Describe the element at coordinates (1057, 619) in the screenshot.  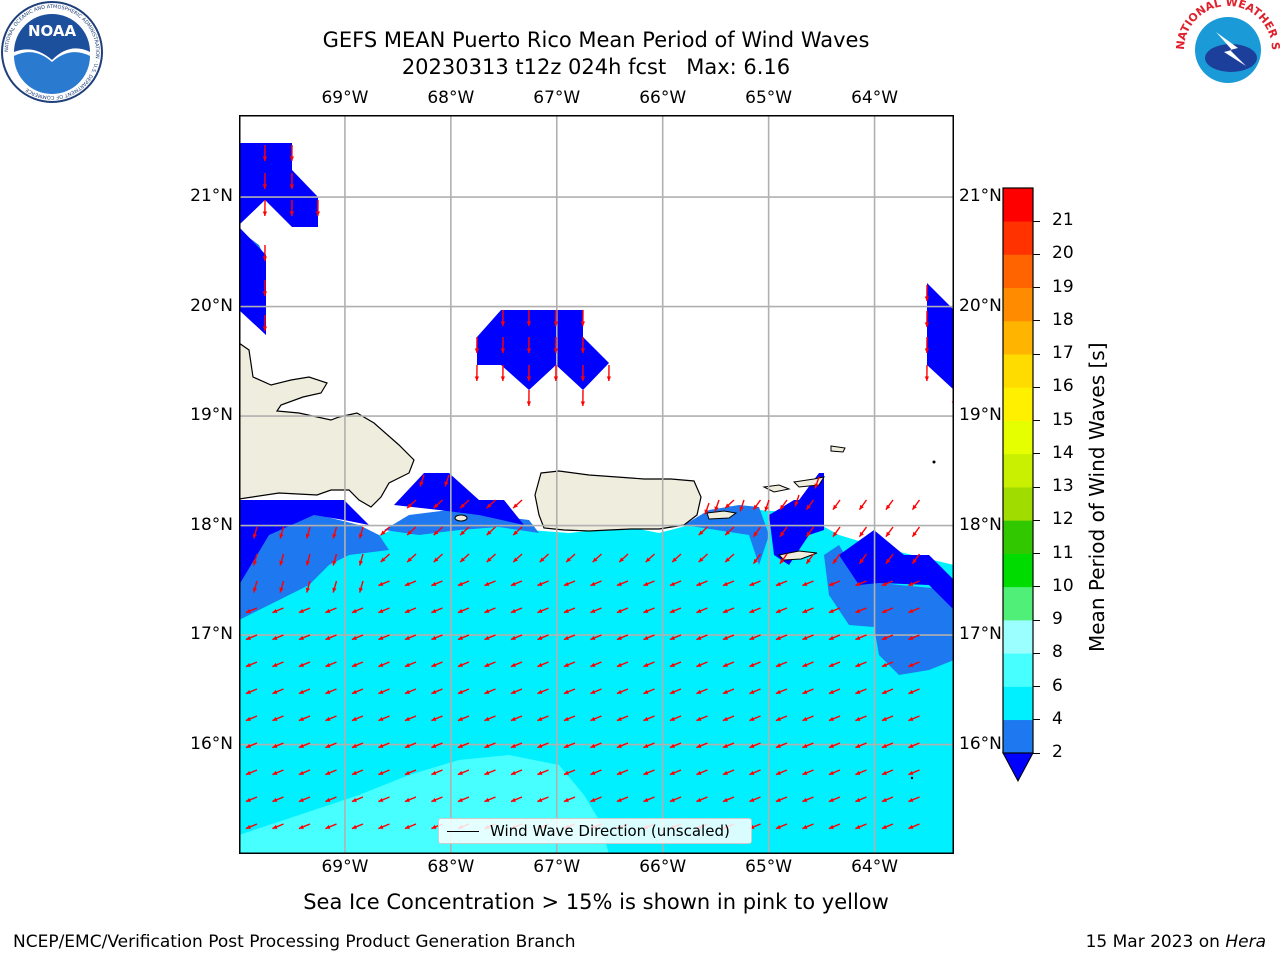
I see `colorbar-tick-label: 9` at that location.